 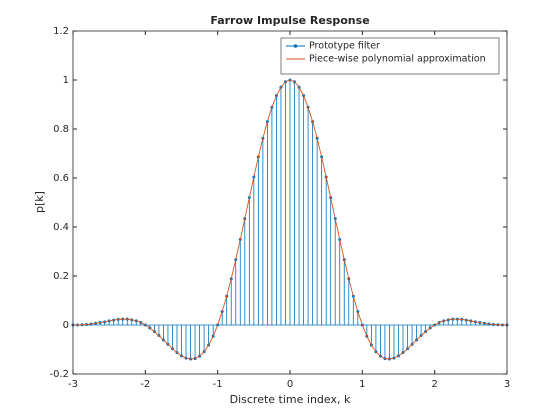 What do you see at coordinates (290, 384) in the screenshot?
I see `x-tick-label: 0` at bounding box center [290, 384].